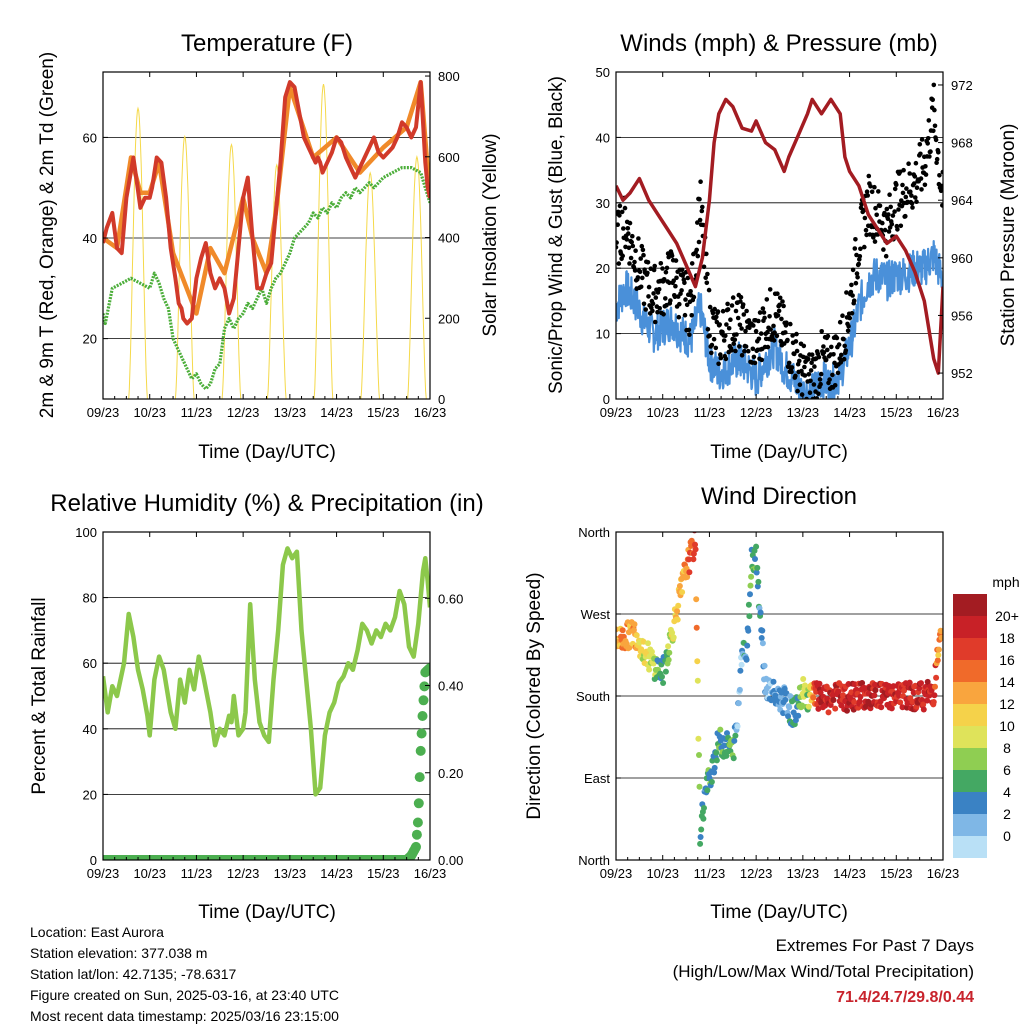 This screenshot has height=1027, width=1024. Describe the element at coordinates (756, 873) in the screenshot. I see `x-tick-label: 12/23` at that location.